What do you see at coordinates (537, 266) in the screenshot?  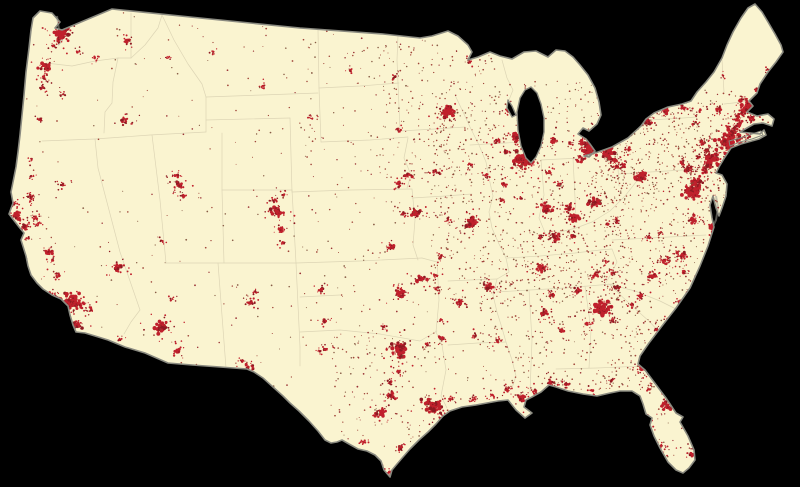 I see `urban-cluster-nashville` at bounding box center [537, 266].